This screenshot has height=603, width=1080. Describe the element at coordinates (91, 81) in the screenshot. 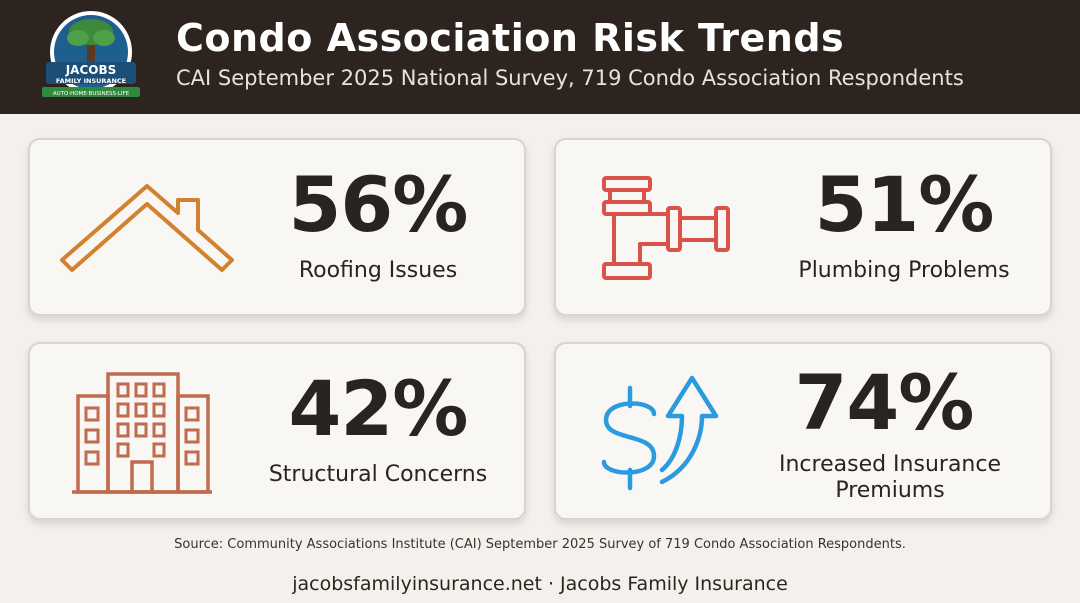

I see `svg-text: FAMILY INSURANCE` at that location.